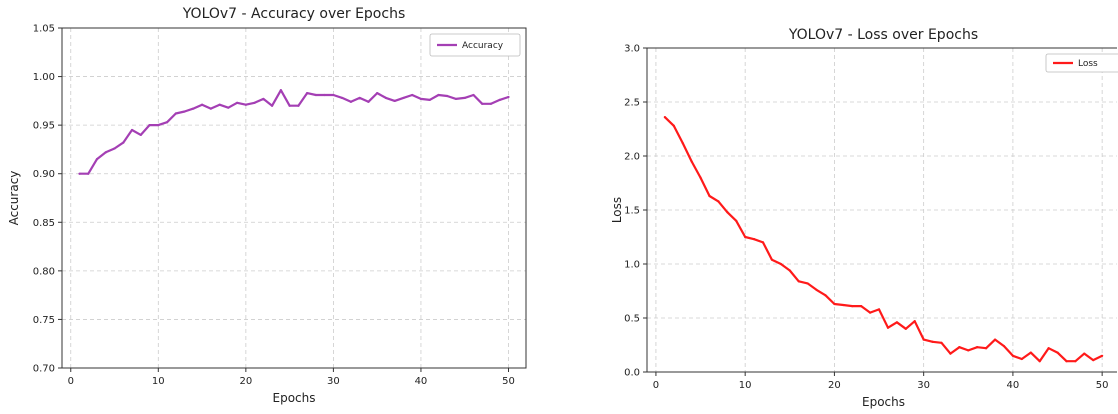  What do you see at coordinates (656, 385) in the screenshot?
I see `loss-x-tick-label: 0` at bounding box center [656, 385].